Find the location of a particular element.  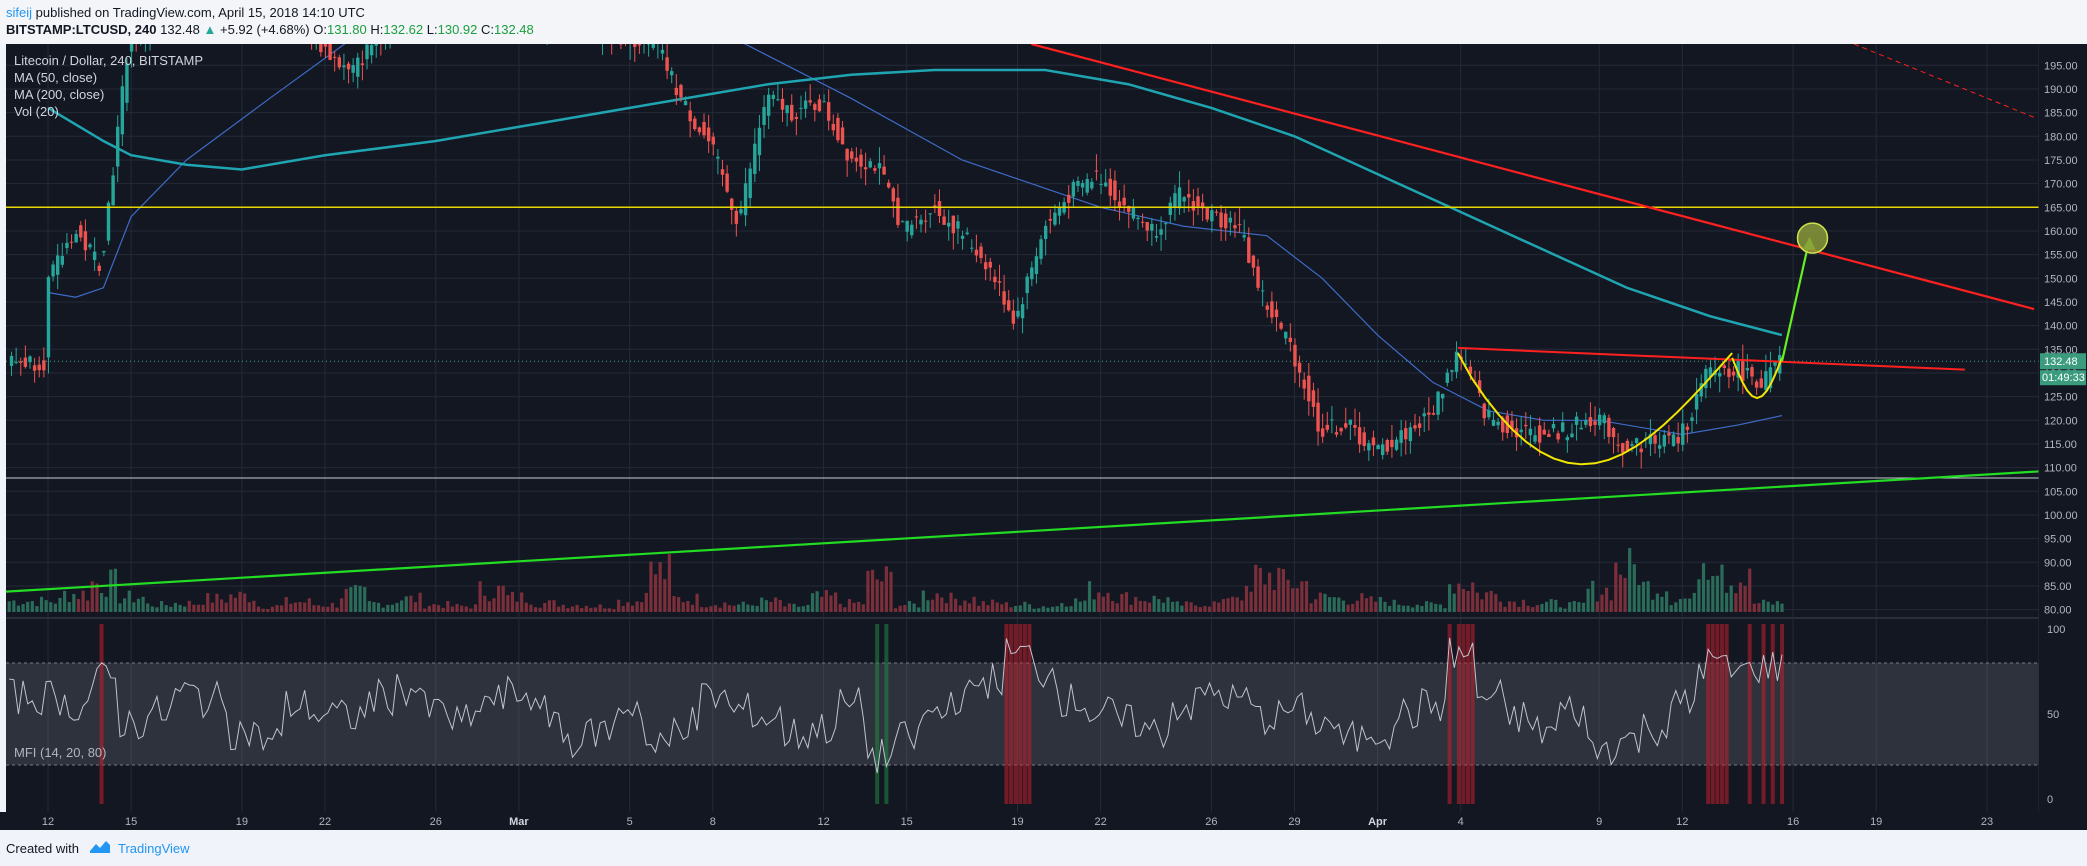

time-tick-label: 15 is located at coordinates (907, 822).